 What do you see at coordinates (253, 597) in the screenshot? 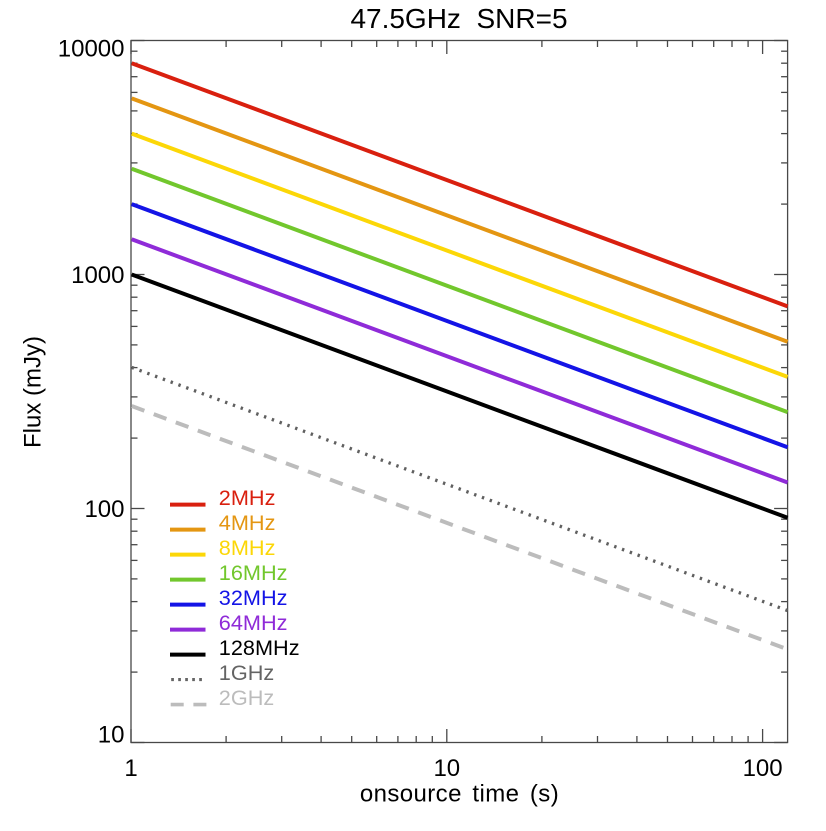
I see `svg-text: 32MHz` at bounding box center [253, 597].